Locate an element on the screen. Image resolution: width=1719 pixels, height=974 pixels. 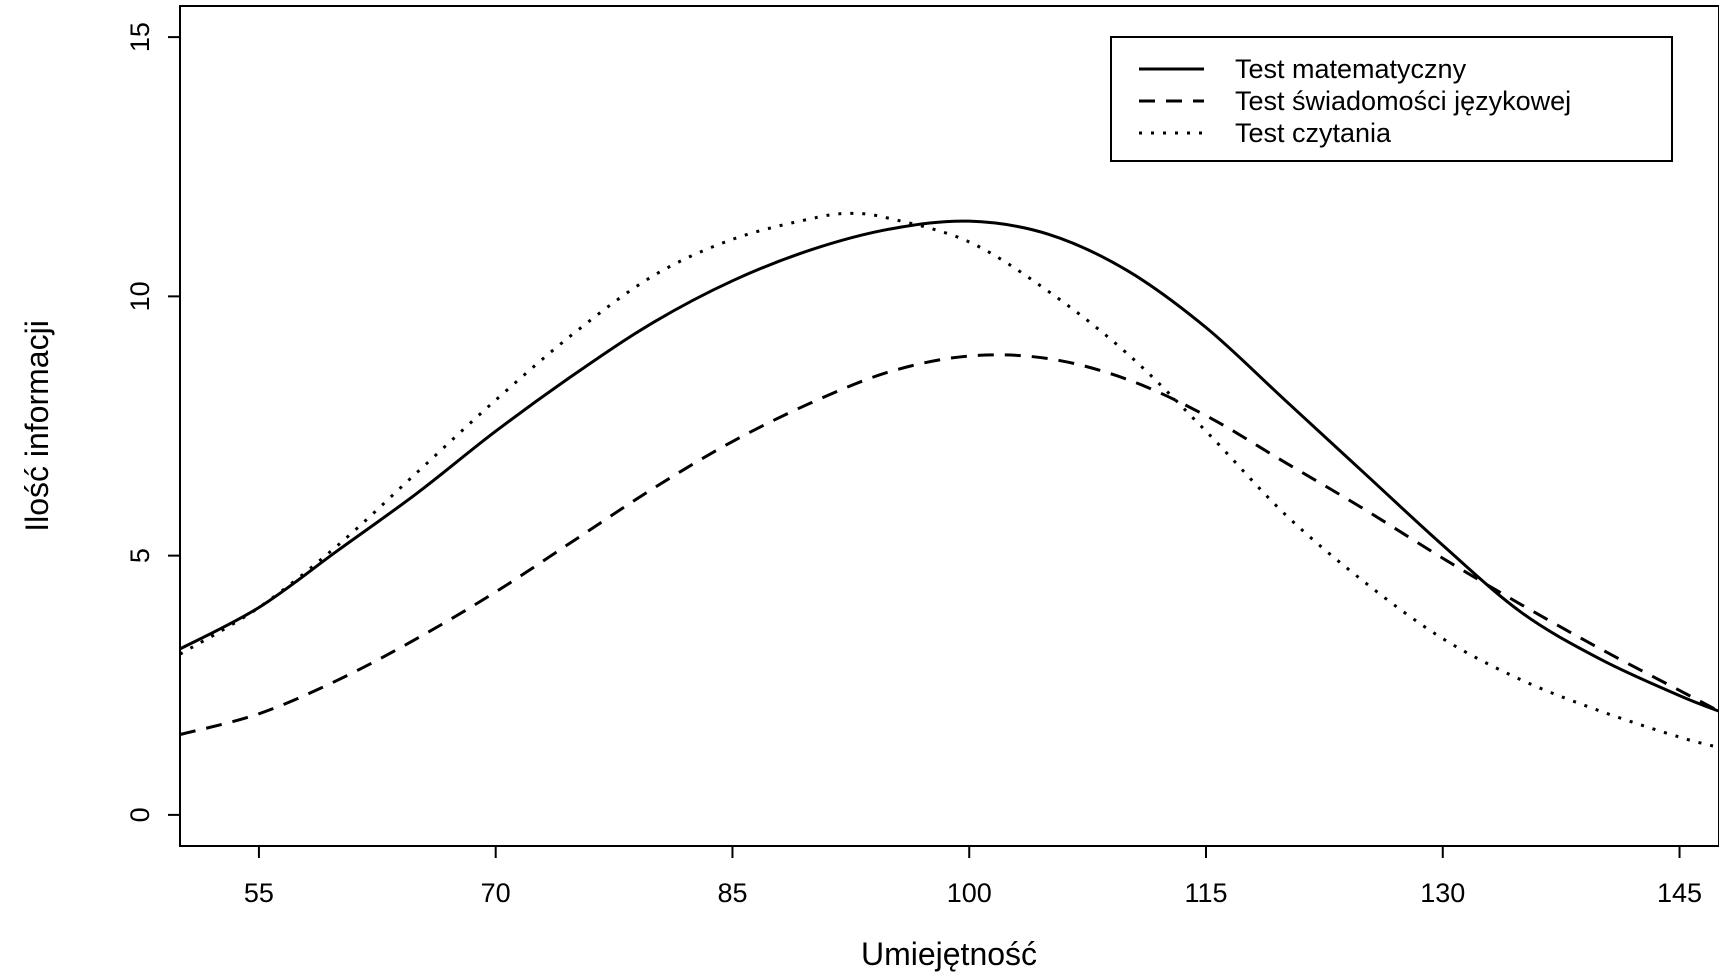
legend-box is located at coordinates (1391, 99).